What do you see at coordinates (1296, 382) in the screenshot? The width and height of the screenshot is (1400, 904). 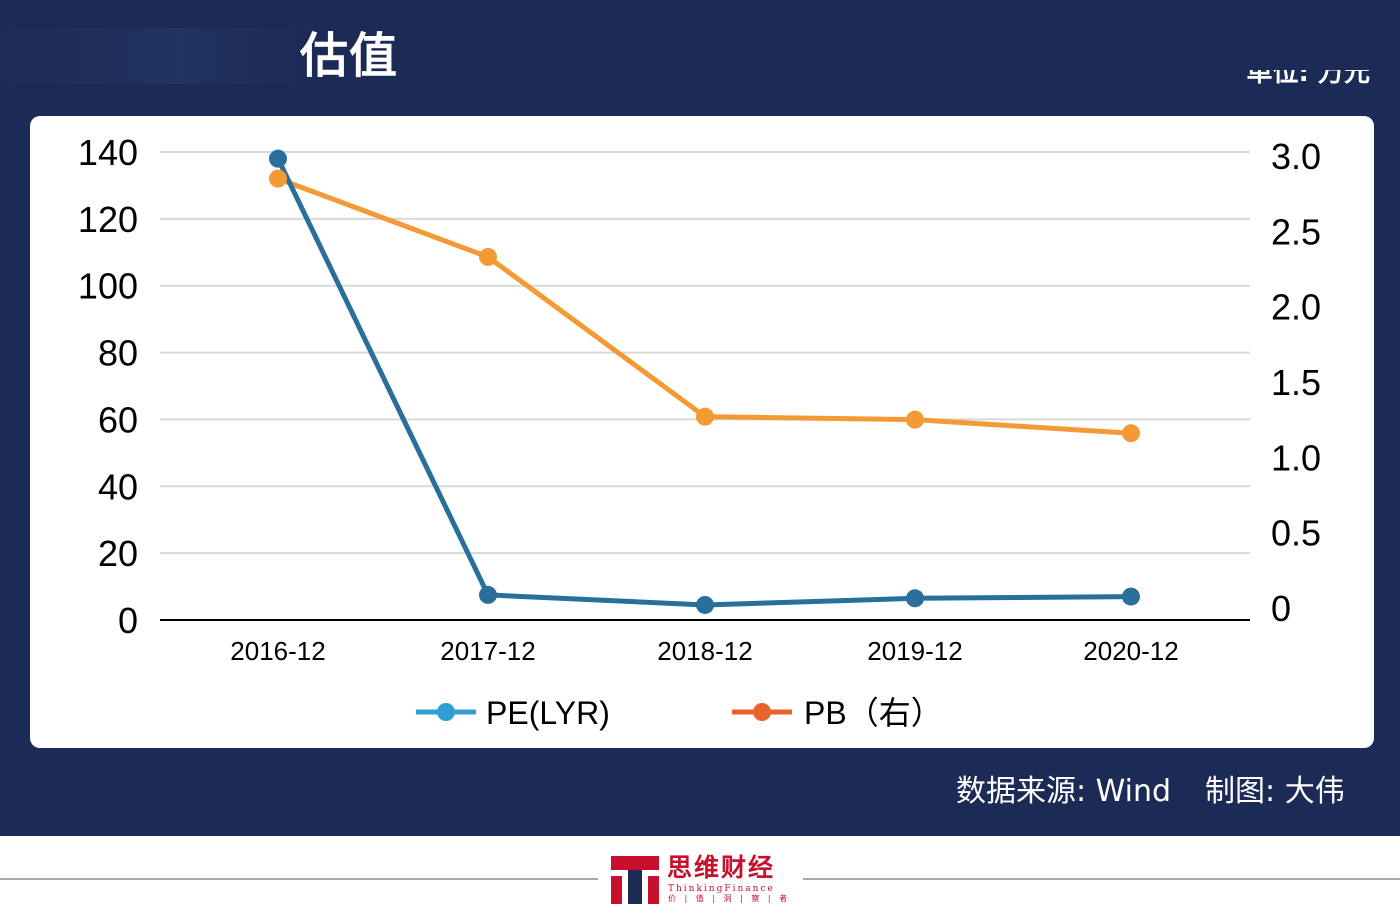 I see `y-right-tick-label: 1.5` at bounding box center [1296, 382].